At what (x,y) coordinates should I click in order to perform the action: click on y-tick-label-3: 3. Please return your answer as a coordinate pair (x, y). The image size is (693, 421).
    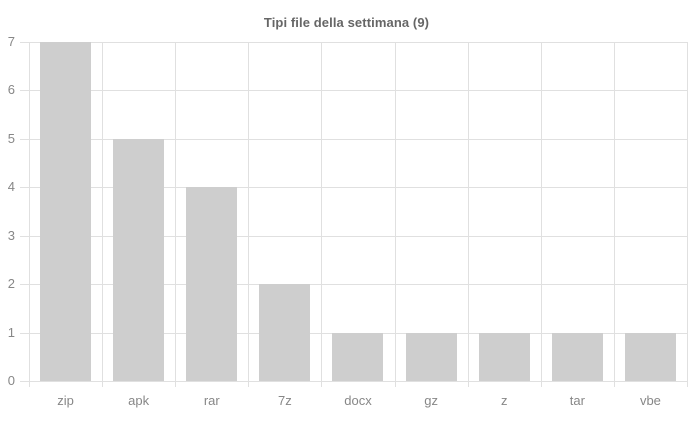
    Looking at the image, I should click on (11, 235).